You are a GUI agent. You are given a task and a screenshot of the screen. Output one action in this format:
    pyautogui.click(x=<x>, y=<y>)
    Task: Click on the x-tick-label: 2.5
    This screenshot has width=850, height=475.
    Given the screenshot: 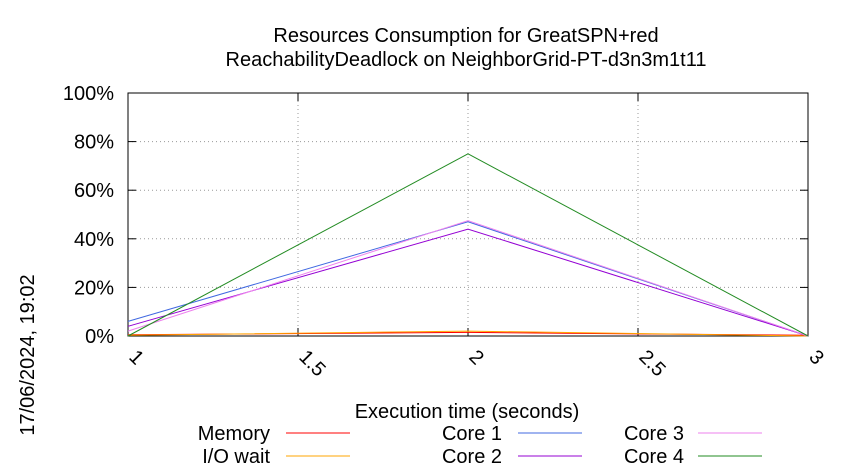 What is the action you would take?
    pyautogui.click(x=651, y=363)
    